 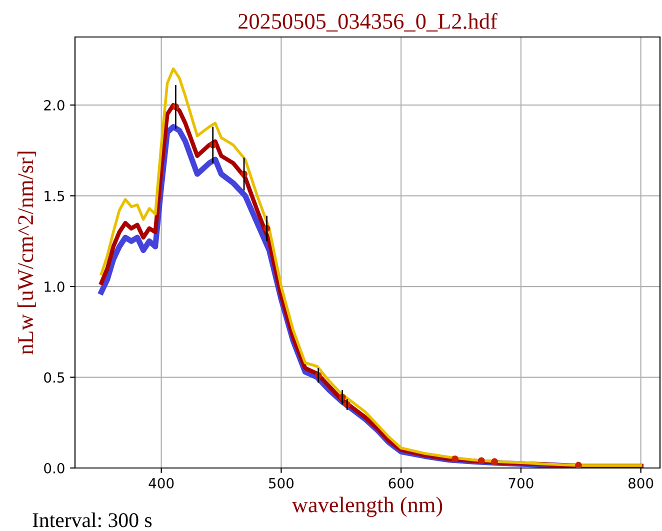 I want to click on x-tick-label: 600, so click(x=401, y=483).